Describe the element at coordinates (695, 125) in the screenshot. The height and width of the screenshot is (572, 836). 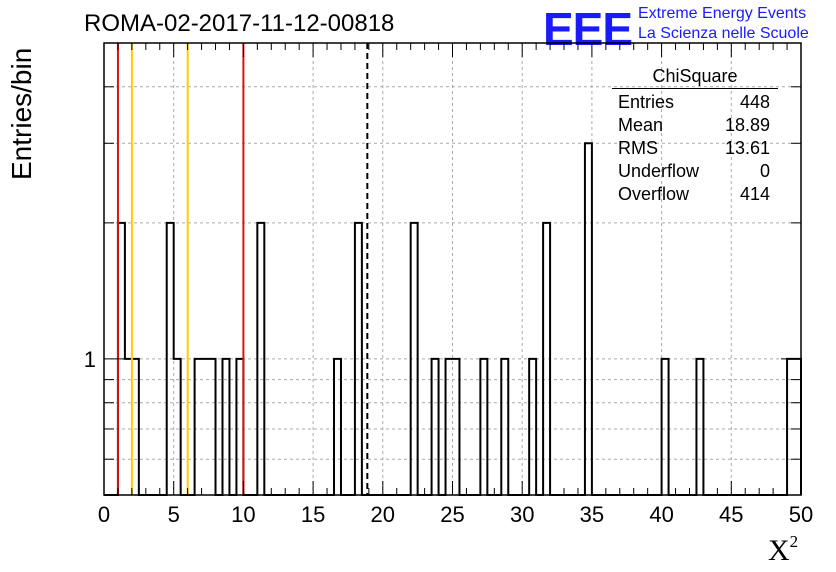
I see `stats-row-mean: Mean 18.89` at that location.